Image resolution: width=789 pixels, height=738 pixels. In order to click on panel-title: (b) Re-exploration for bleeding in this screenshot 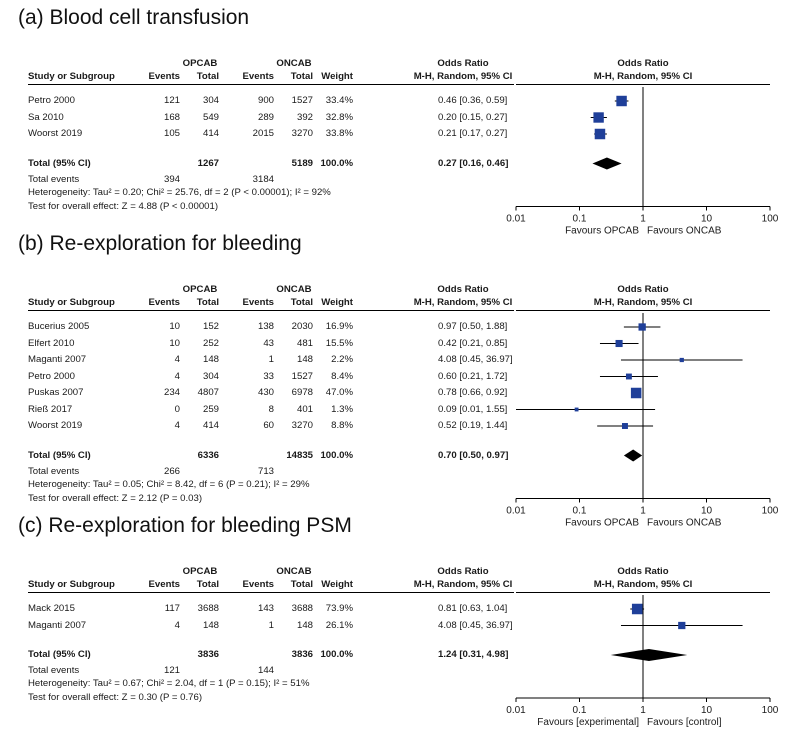, I will do `click(160, 243)`.